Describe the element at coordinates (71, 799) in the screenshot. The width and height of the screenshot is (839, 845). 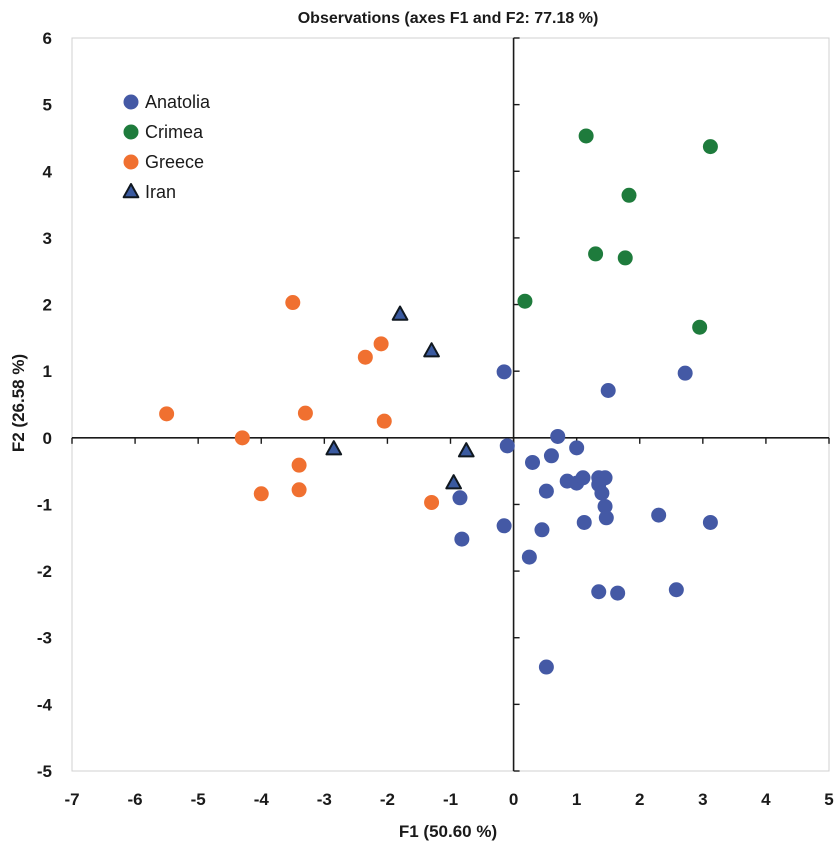
I see `x-tick-label: -7` at that location.